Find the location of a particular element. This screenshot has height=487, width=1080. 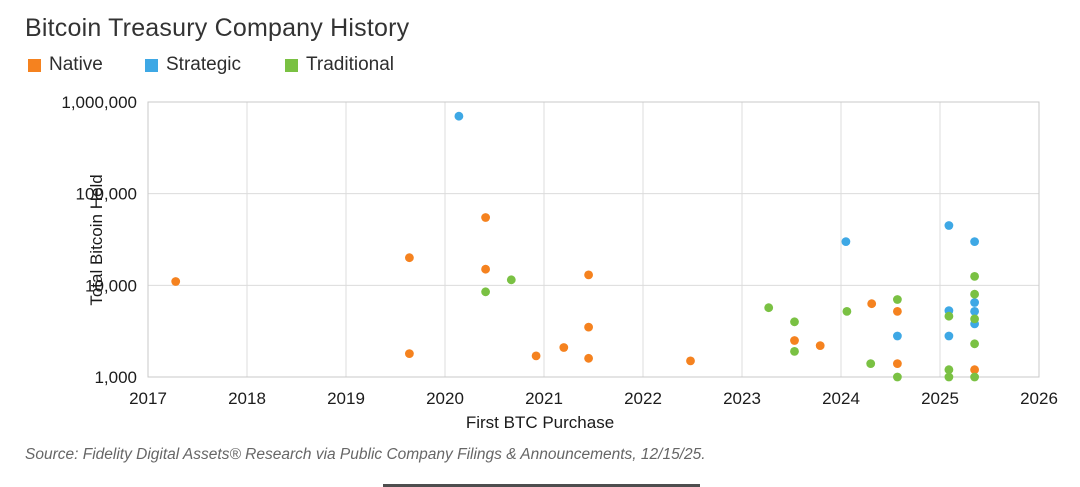

x-tick-label: 2025 is located at coordinates (940, 398).